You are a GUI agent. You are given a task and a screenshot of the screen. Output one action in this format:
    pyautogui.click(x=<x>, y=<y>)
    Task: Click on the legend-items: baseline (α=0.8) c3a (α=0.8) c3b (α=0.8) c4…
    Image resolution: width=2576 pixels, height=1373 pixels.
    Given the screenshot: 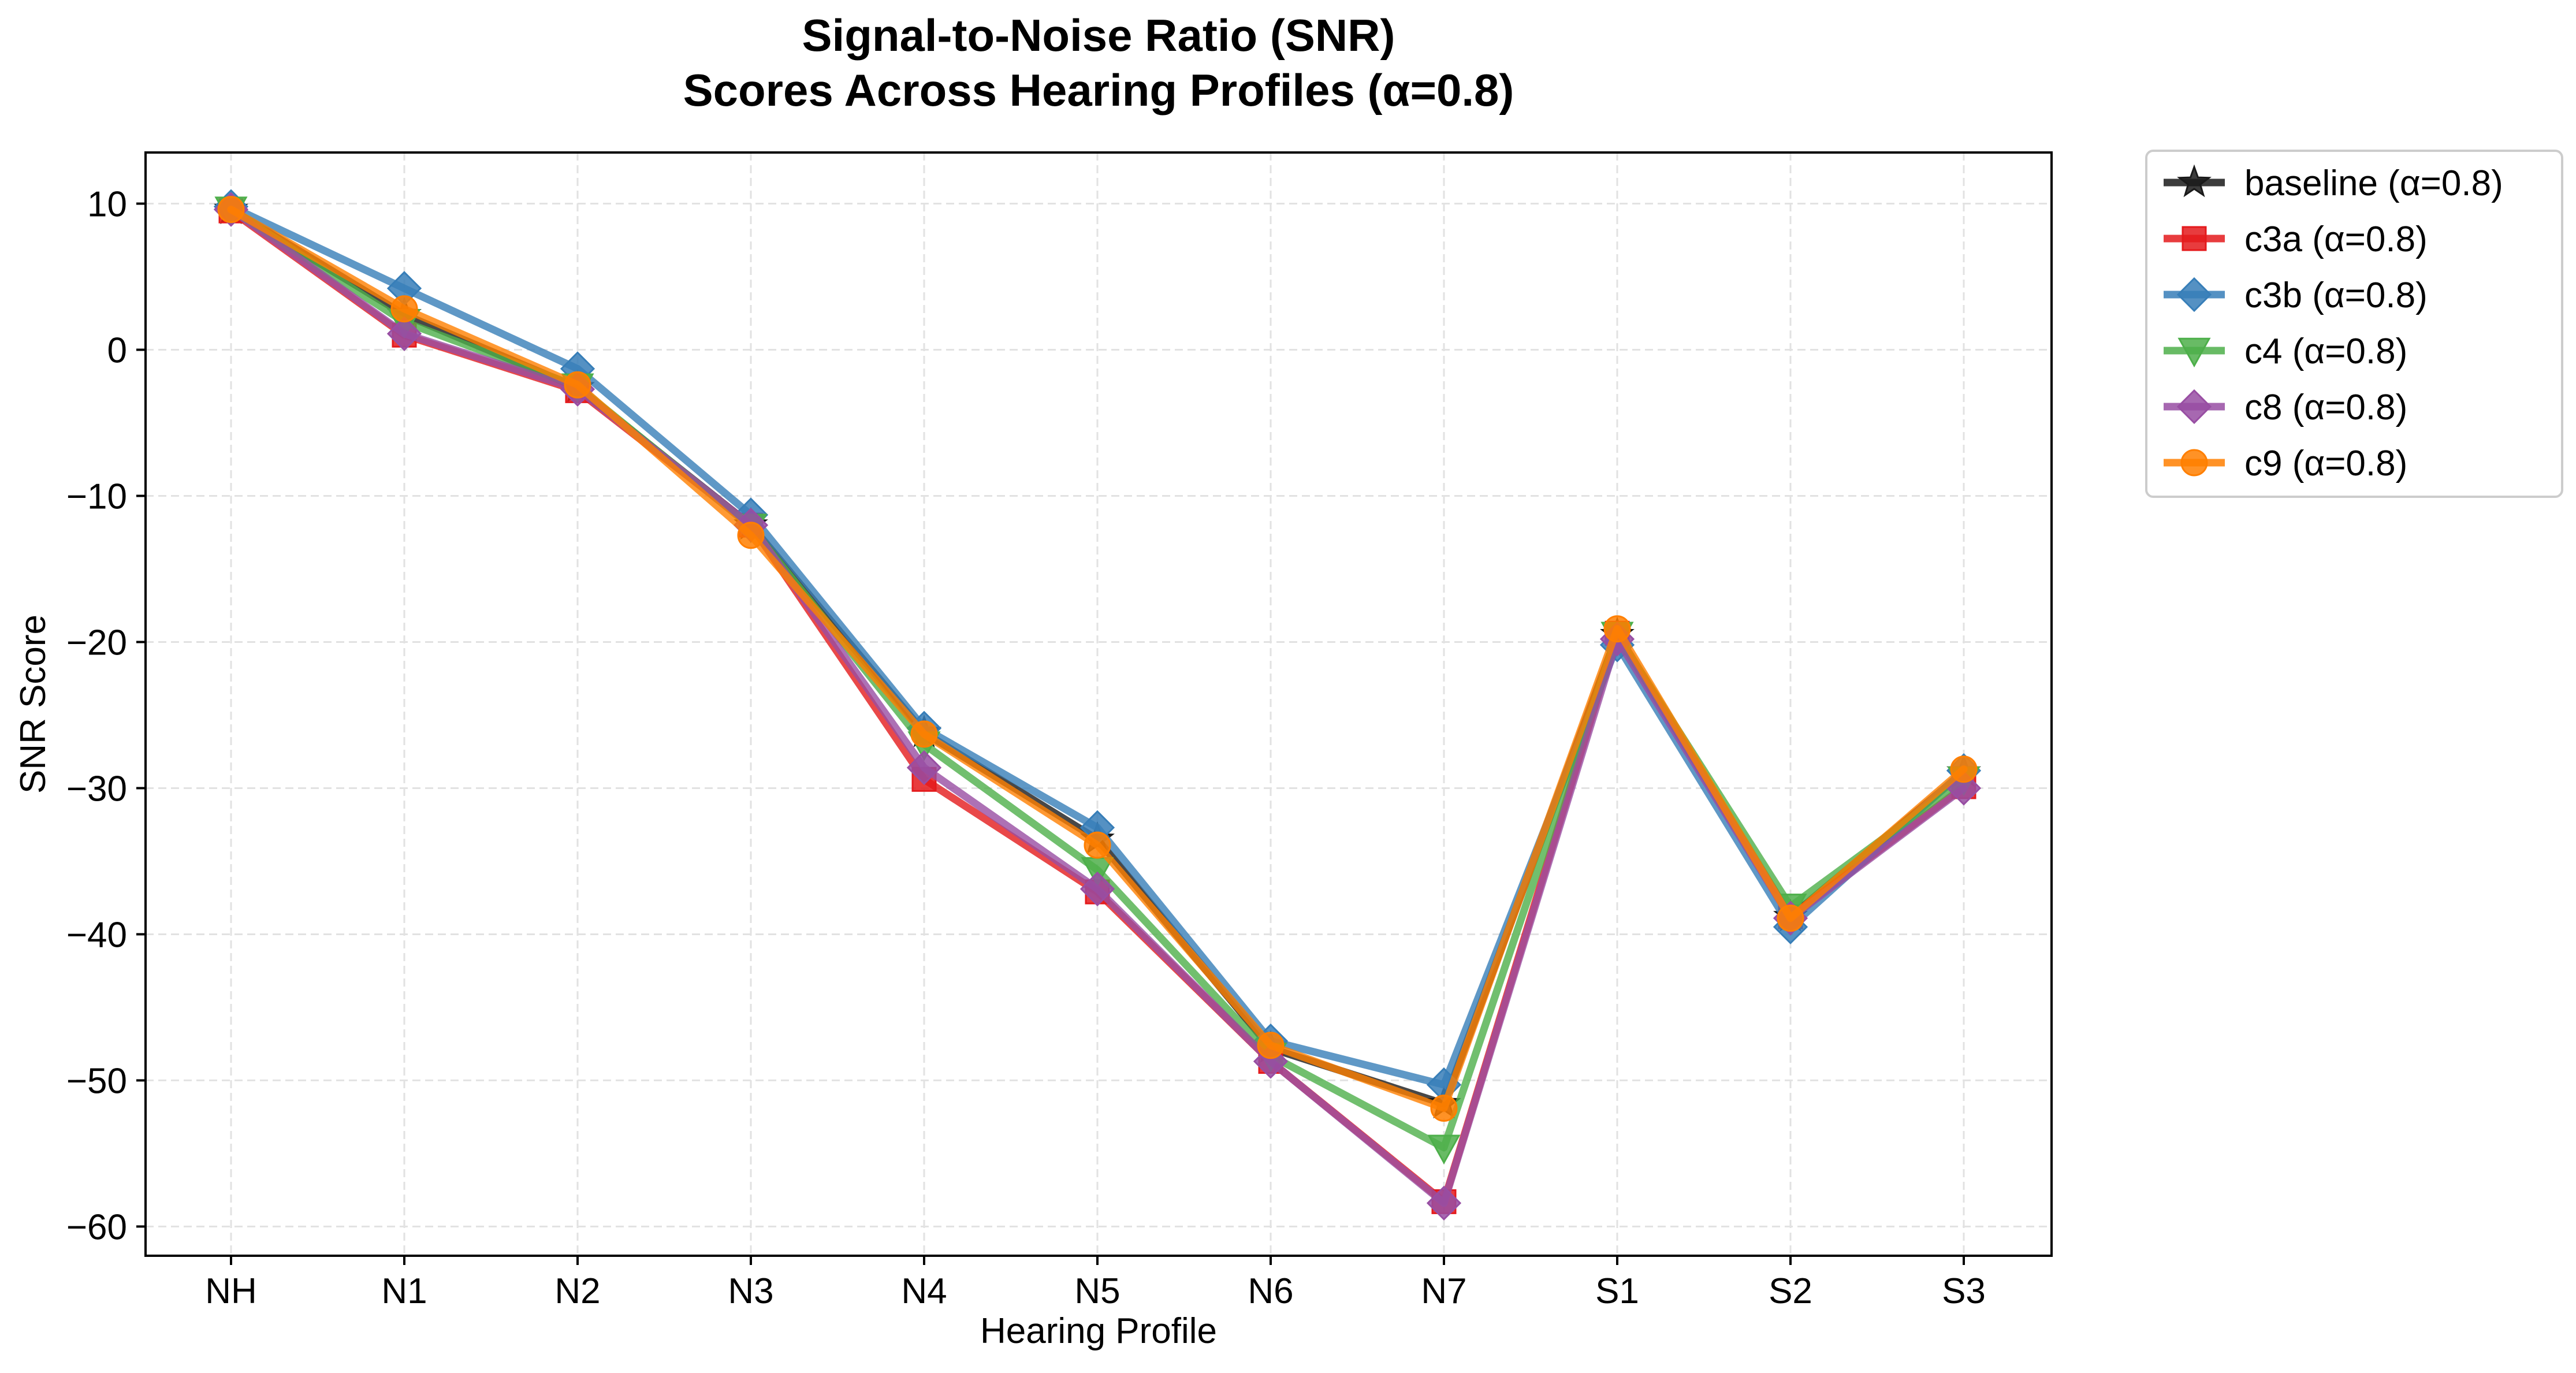 What is the action you would take?
    pyautogui.click(x=2333, y=323)
    